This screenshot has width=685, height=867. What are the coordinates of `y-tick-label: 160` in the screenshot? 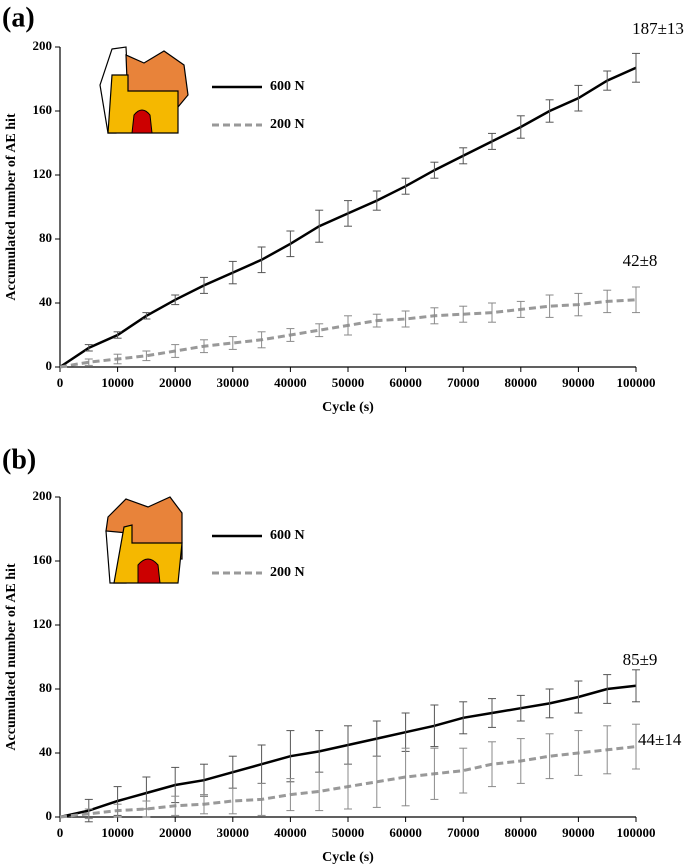 It's located at (43, 559).